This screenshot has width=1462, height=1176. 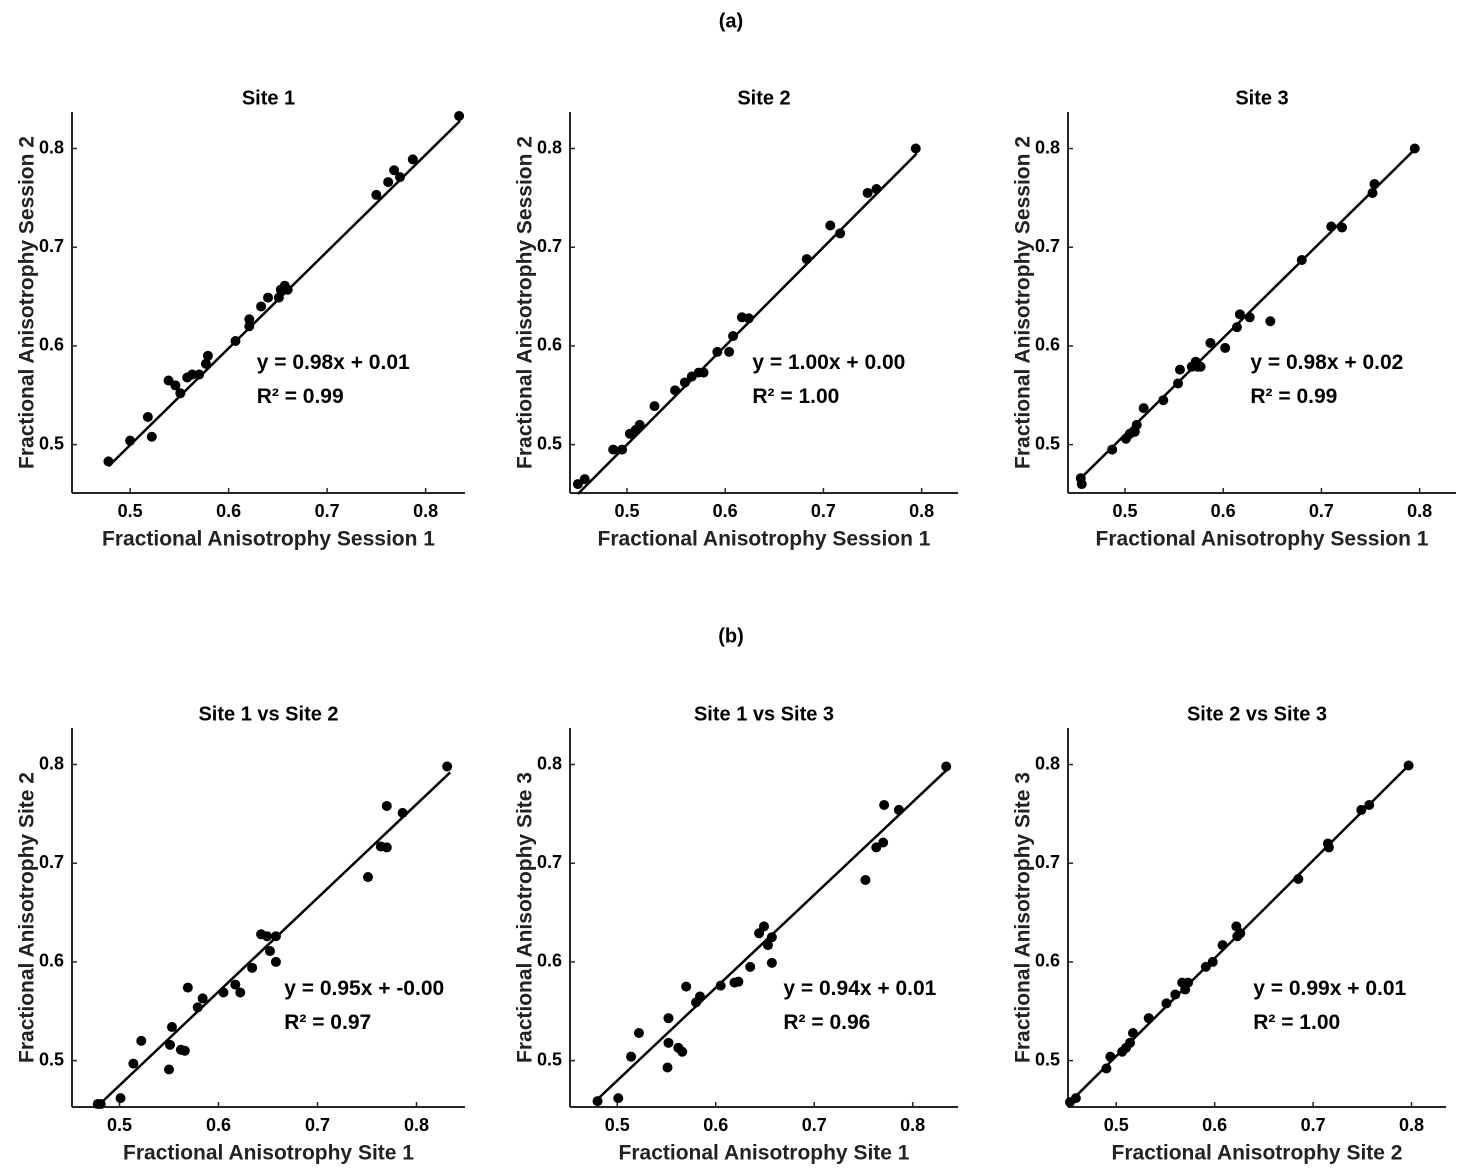 What do you see at coordinates (268, 539) in the screenshot?
I see `x-axis-label: Fractional Anisotrophy Session 1` at bounding box center [268, 539].